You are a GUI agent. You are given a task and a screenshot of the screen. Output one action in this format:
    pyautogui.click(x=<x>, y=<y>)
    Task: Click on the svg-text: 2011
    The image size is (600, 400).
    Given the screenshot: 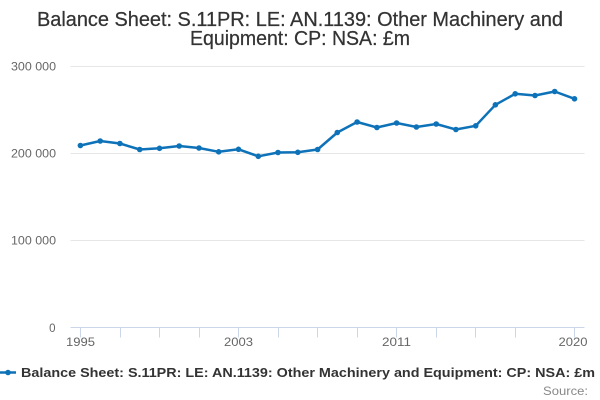 What is the action you would take?
    pyautogui.click(x=396, y=343)
    